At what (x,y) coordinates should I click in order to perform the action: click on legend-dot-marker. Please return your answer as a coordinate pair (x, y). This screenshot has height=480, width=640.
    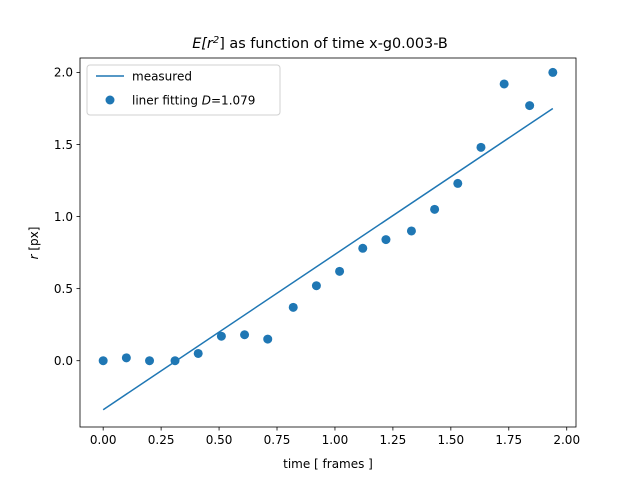
    Looking at the image, I should click on (110, 100).